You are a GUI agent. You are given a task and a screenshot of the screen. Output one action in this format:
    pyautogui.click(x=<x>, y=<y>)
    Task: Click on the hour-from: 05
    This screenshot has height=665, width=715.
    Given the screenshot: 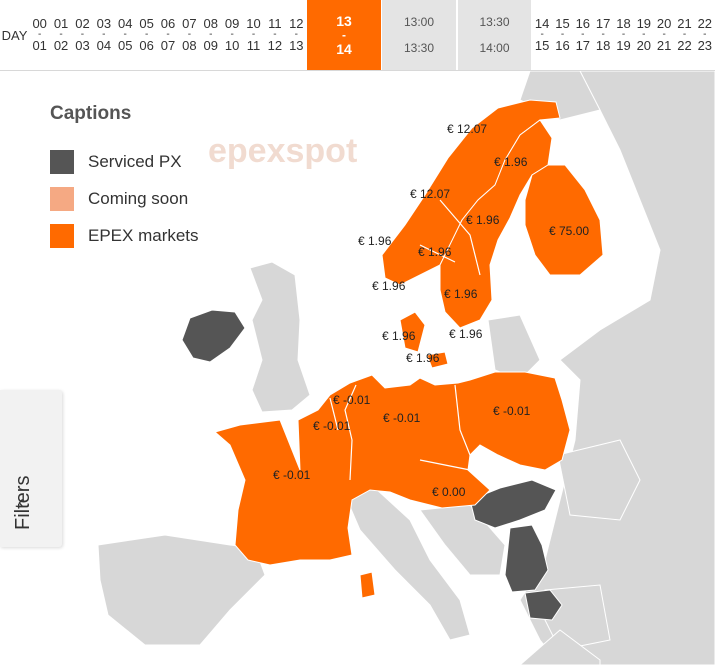 What is the action you would take?
    pyautogui.click(x=146, y=23)
    